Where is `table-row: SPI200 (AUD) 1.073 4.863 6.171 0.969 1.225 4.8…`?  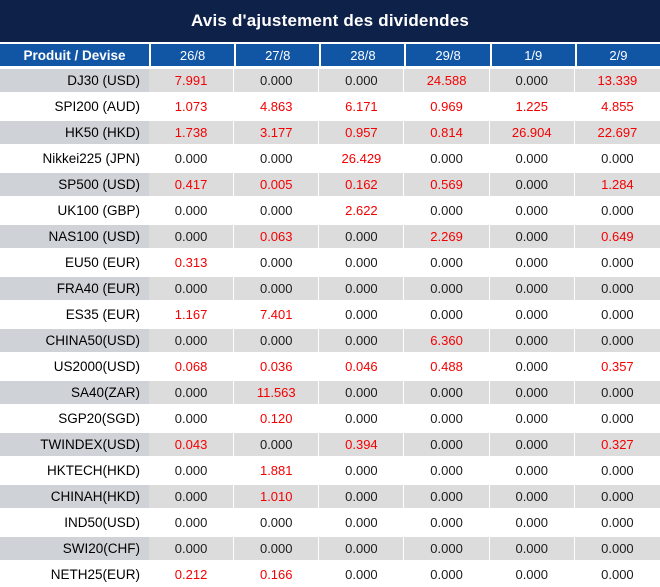 table-row: SPI200 (AUD) 1.073 4.863 6.171 0.969 1.225 4.8… is located at coordinates (330, 106).